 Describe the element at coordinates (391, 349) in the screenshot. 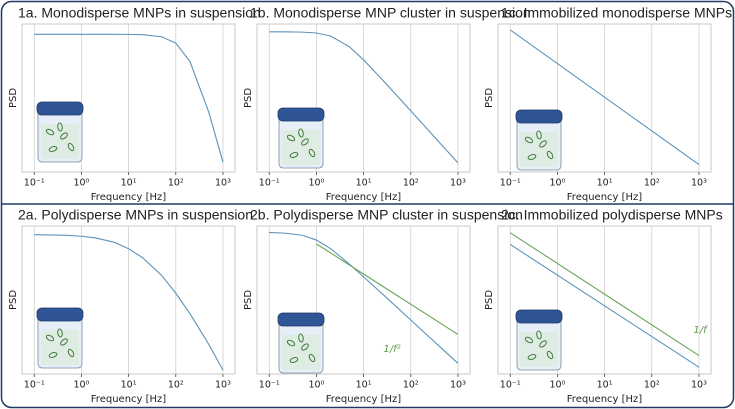

I see `slope-annotation: 1/f²` at that location.